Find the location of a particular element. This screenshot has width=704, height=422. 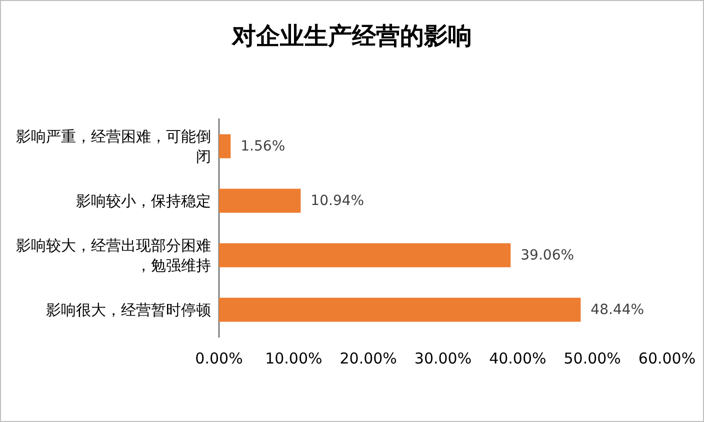

y-tick-label: 影响严重，经营困难，可能倒闭 is located at coordinates (113, 146).